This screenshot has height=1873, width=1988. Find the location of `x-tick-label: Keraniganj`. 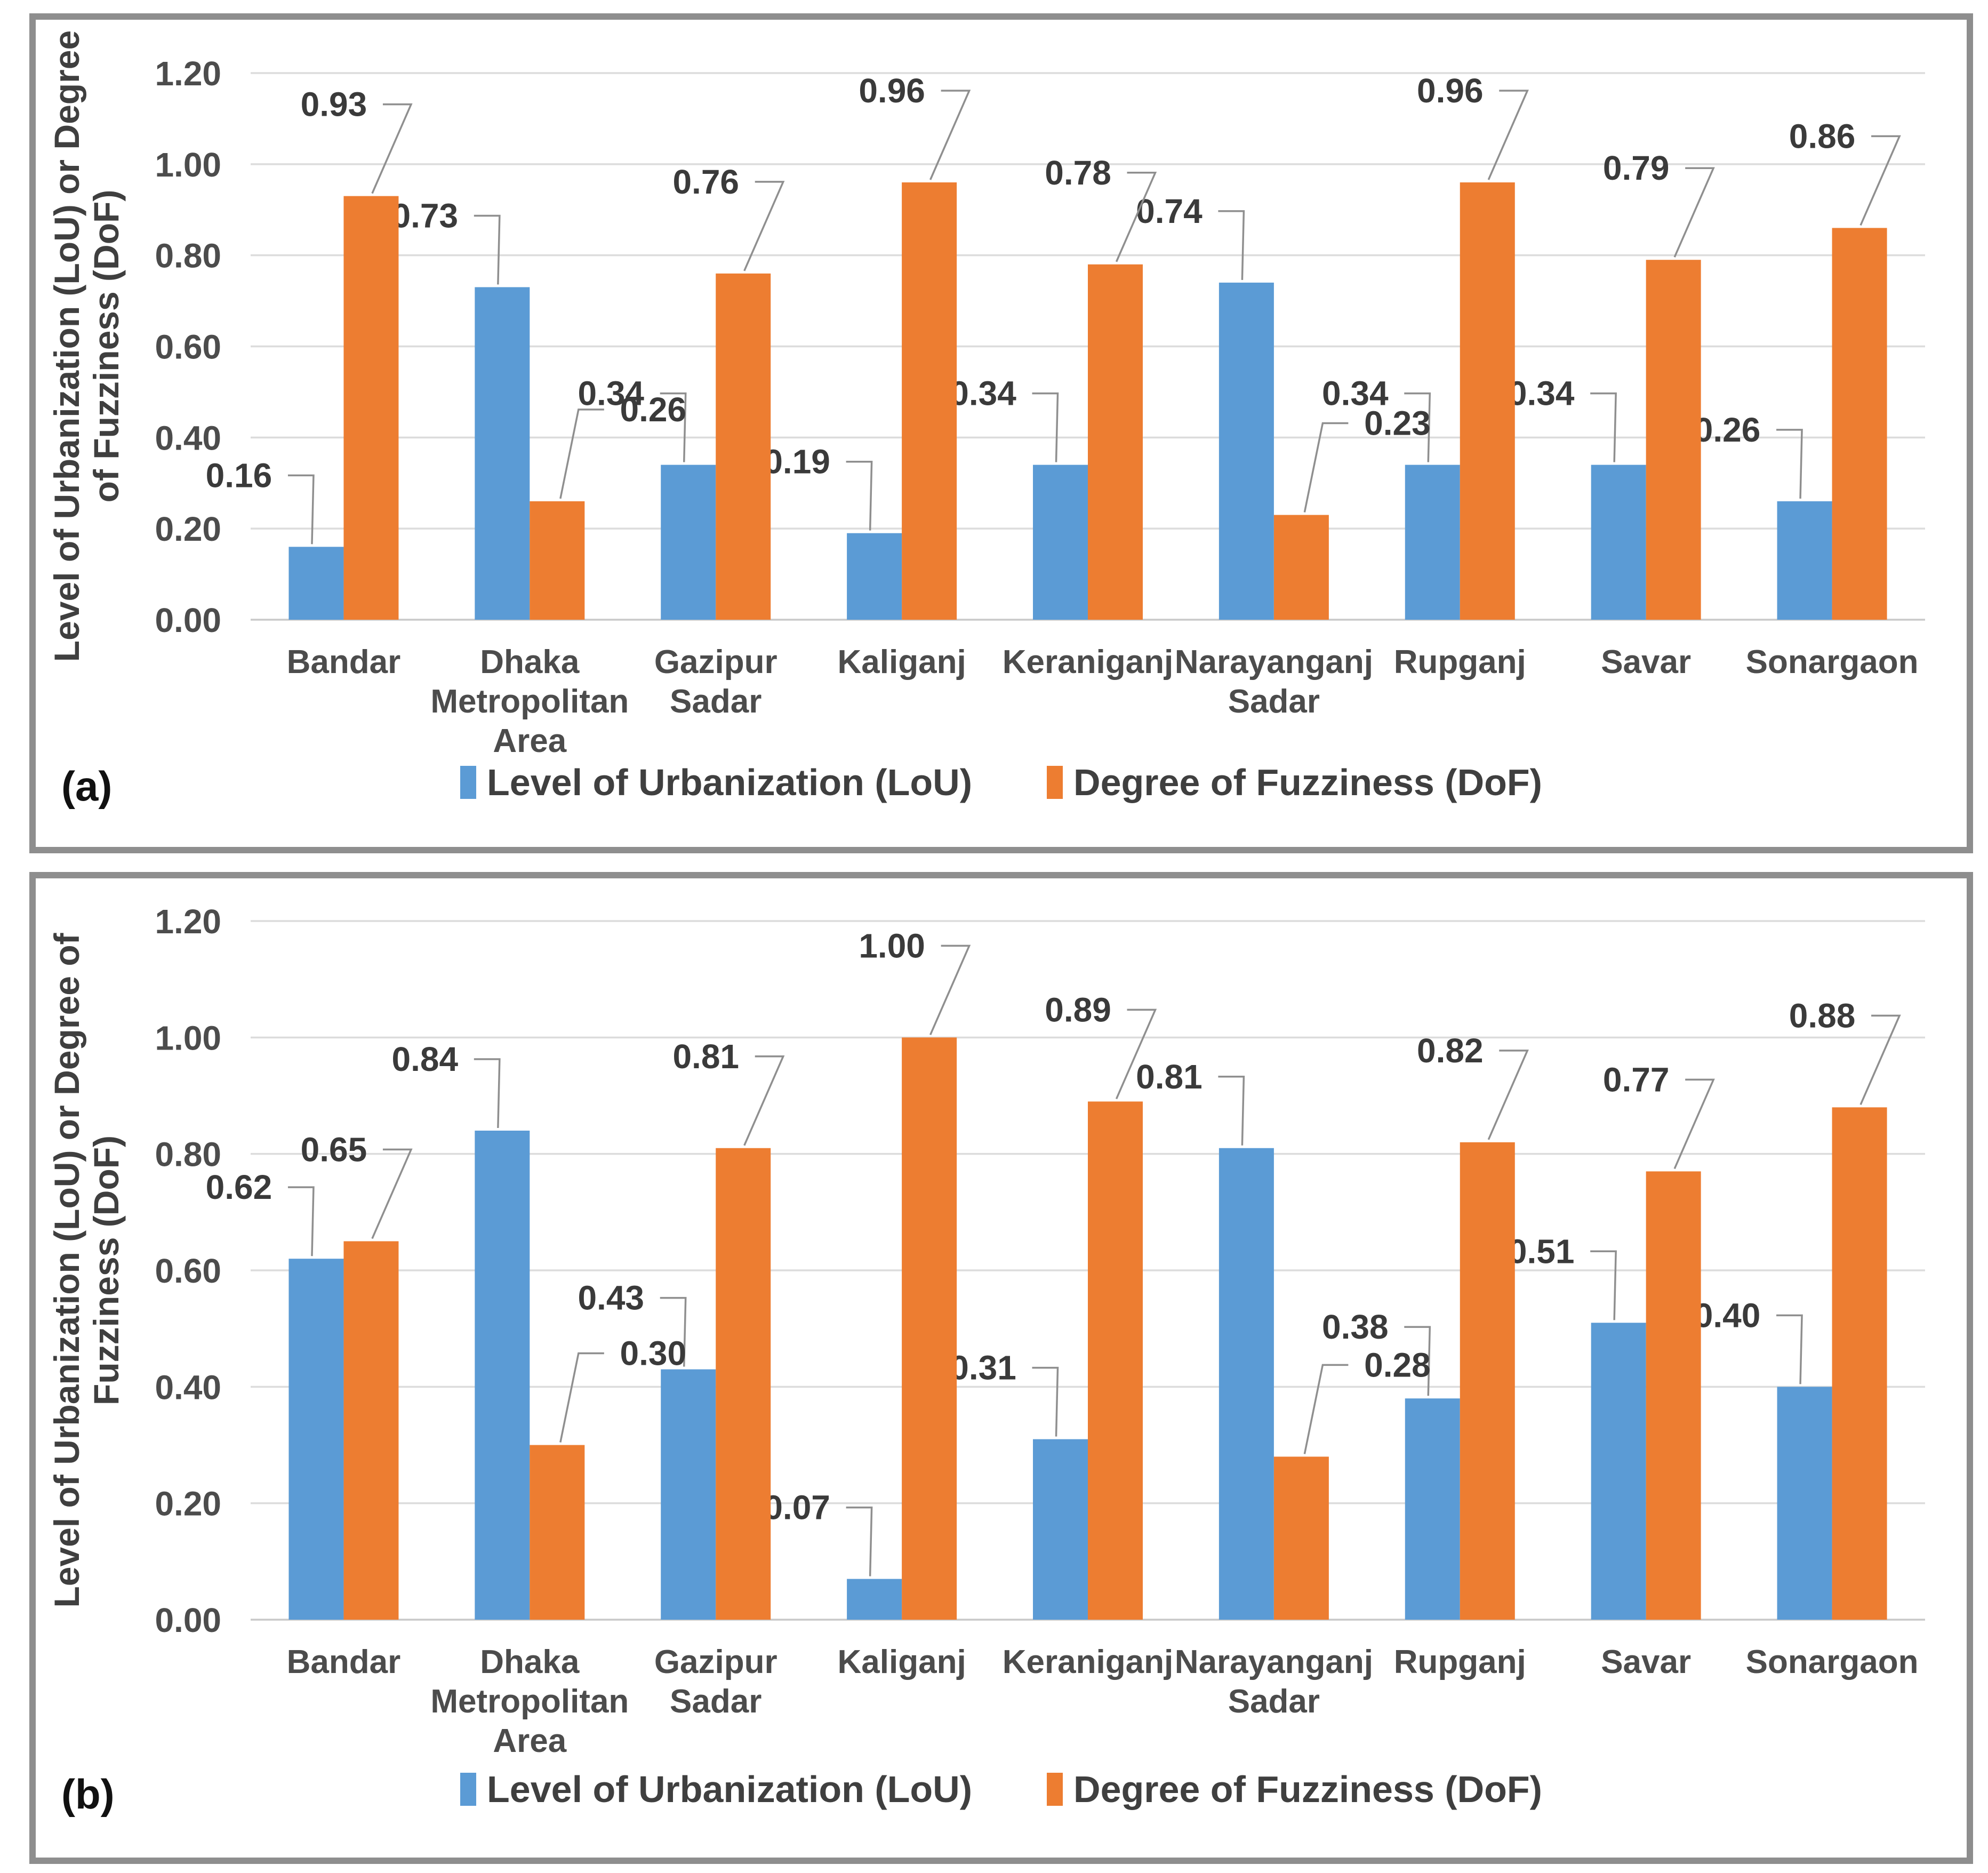

x-tick-label: Keraniganj is located at coordinates (1088, 1662).